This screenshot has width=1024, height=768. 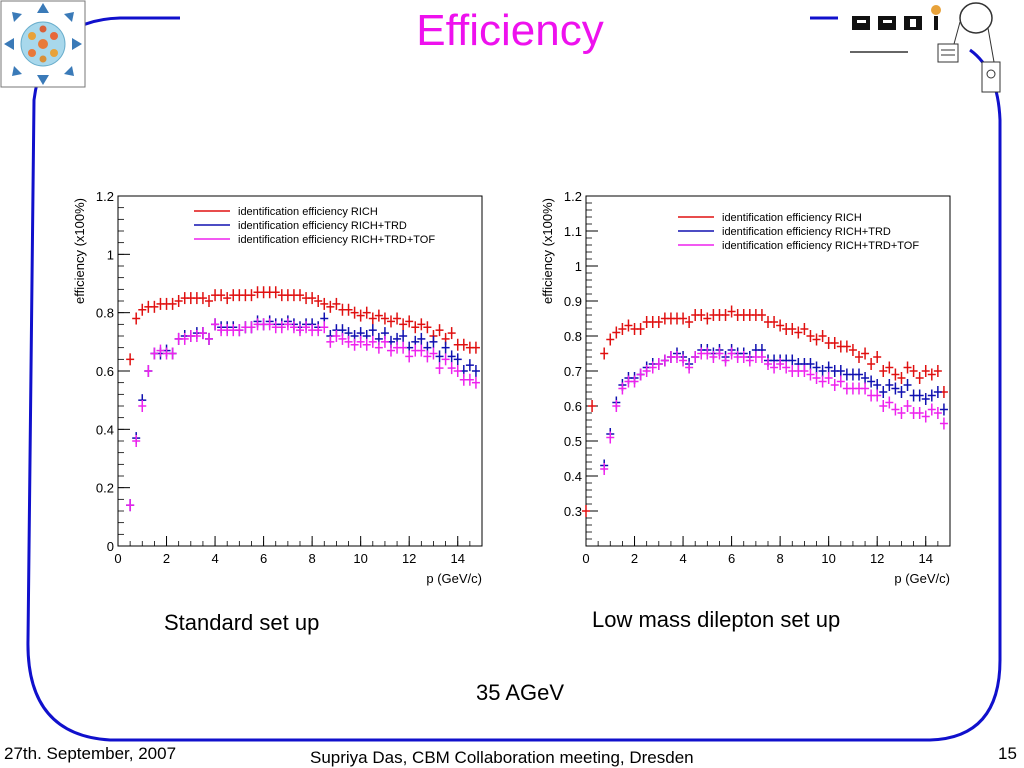 What do you see at coordinates (90, 753) in the screenshot?
I see `footer-date: 27th. September, 2007` at bounding box center [90, 753].